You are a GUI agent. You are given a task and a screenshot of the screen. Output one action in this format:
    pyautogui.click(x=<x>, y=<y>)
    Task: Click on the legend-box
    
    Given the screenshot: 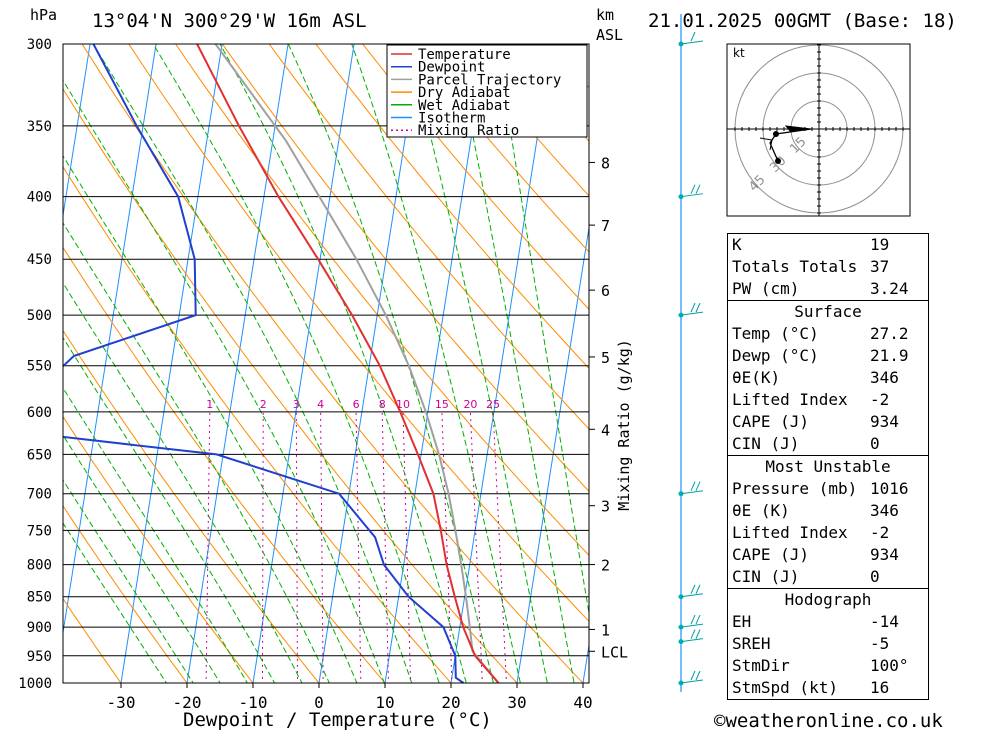 What is the action you would take?
    pyautogui.click(x=487, y=91)
    